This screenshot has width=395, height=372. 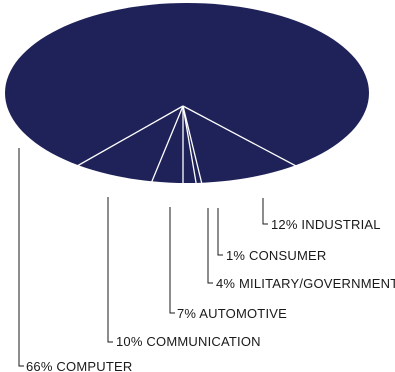 What do you see at coordinates (188, 341) in the screenshot?
I see `slice-label-communication: 10% COMMUNICATION` at bounding box center [188, 341].